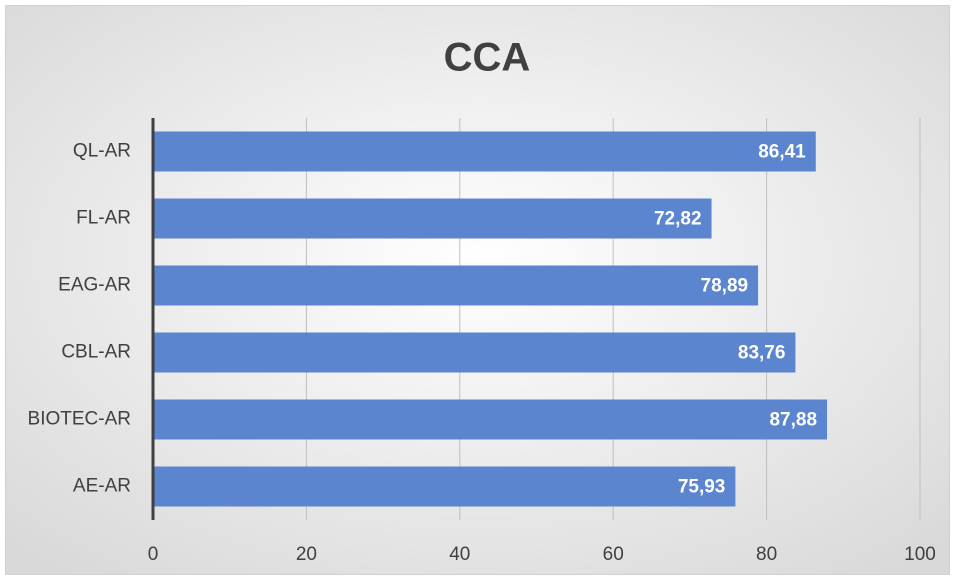 The width and height of the screenshot is (956, 580). Describe the element at coordinates (487, 58) in the screenshot. I see `chart-title: CCA` at that location.